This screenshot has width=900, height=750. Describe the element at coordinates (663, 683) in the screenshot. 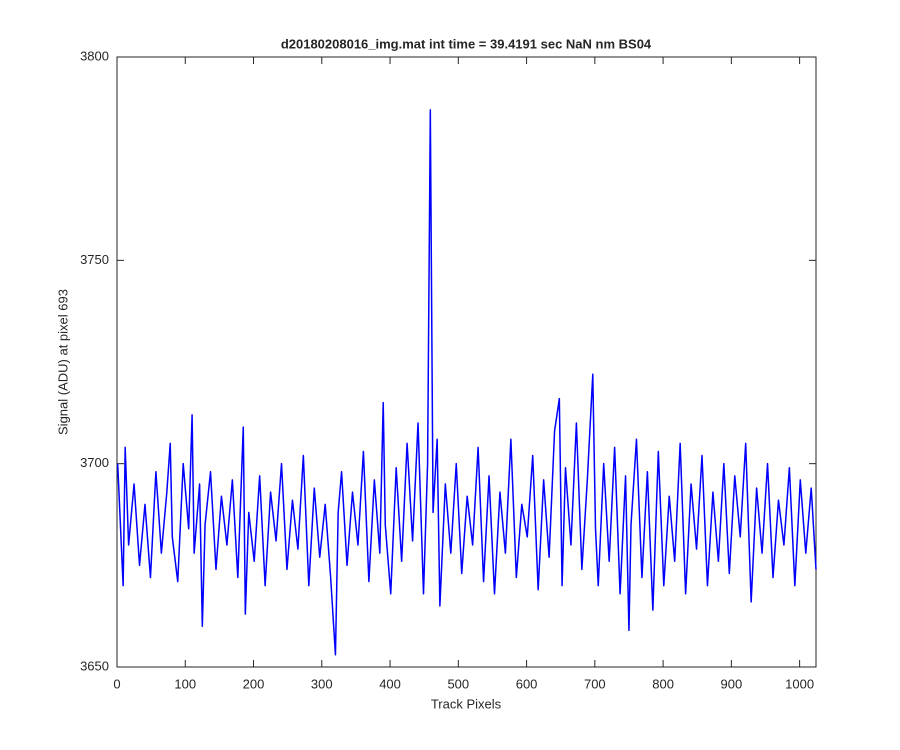

I see `x-tick-label: 800` at that location.